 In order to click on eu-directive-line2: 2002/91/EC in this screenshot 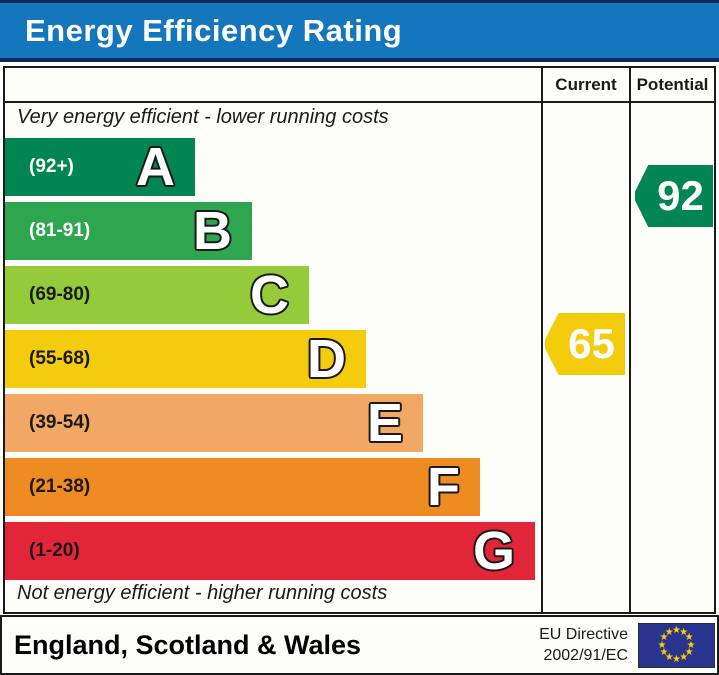, I will do `click(585, 655)`.